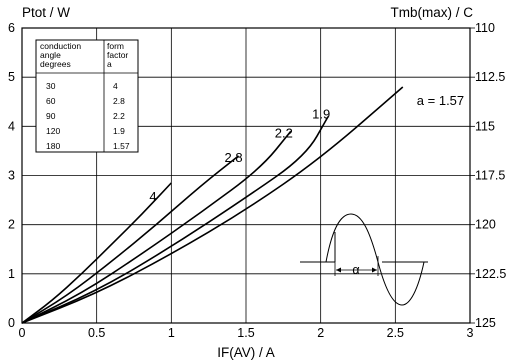  I want to click on x-tick-label: 2.5, so click(395, 333).